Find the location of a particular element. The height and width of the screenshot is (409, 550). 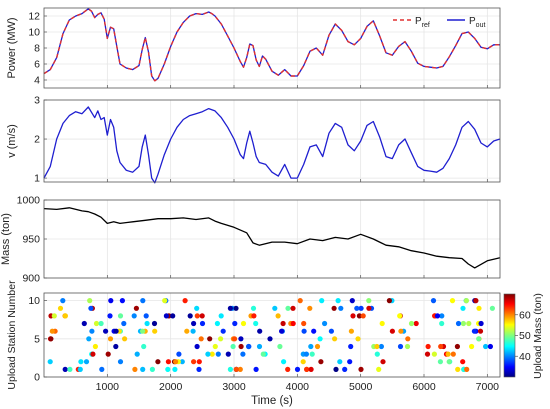

x-tick-label: 1000 is located at coordinates (108, 387).